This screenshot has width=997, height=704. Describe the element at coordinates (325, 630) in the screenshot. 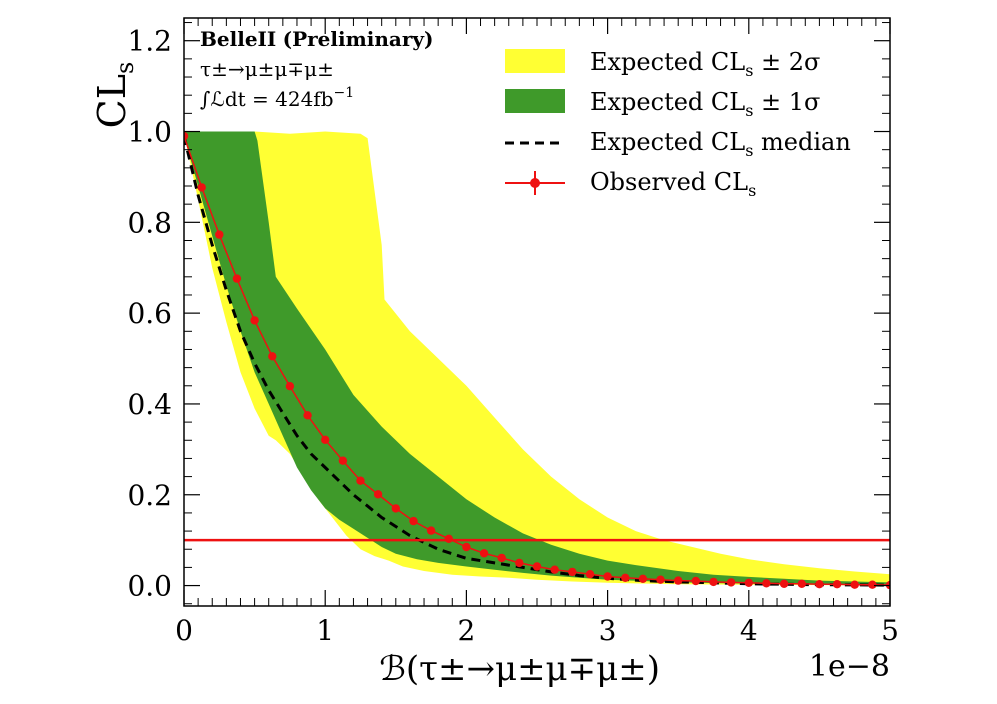

I see `x-tick-label: 1` at that location.